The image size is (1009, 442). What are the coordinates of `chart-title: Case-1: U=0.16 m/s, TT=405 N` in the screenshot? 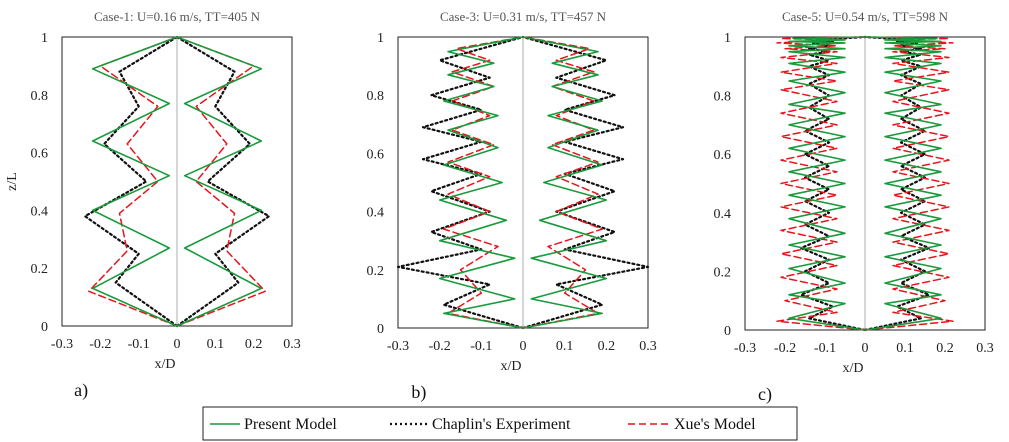 It's located at (177, 16).